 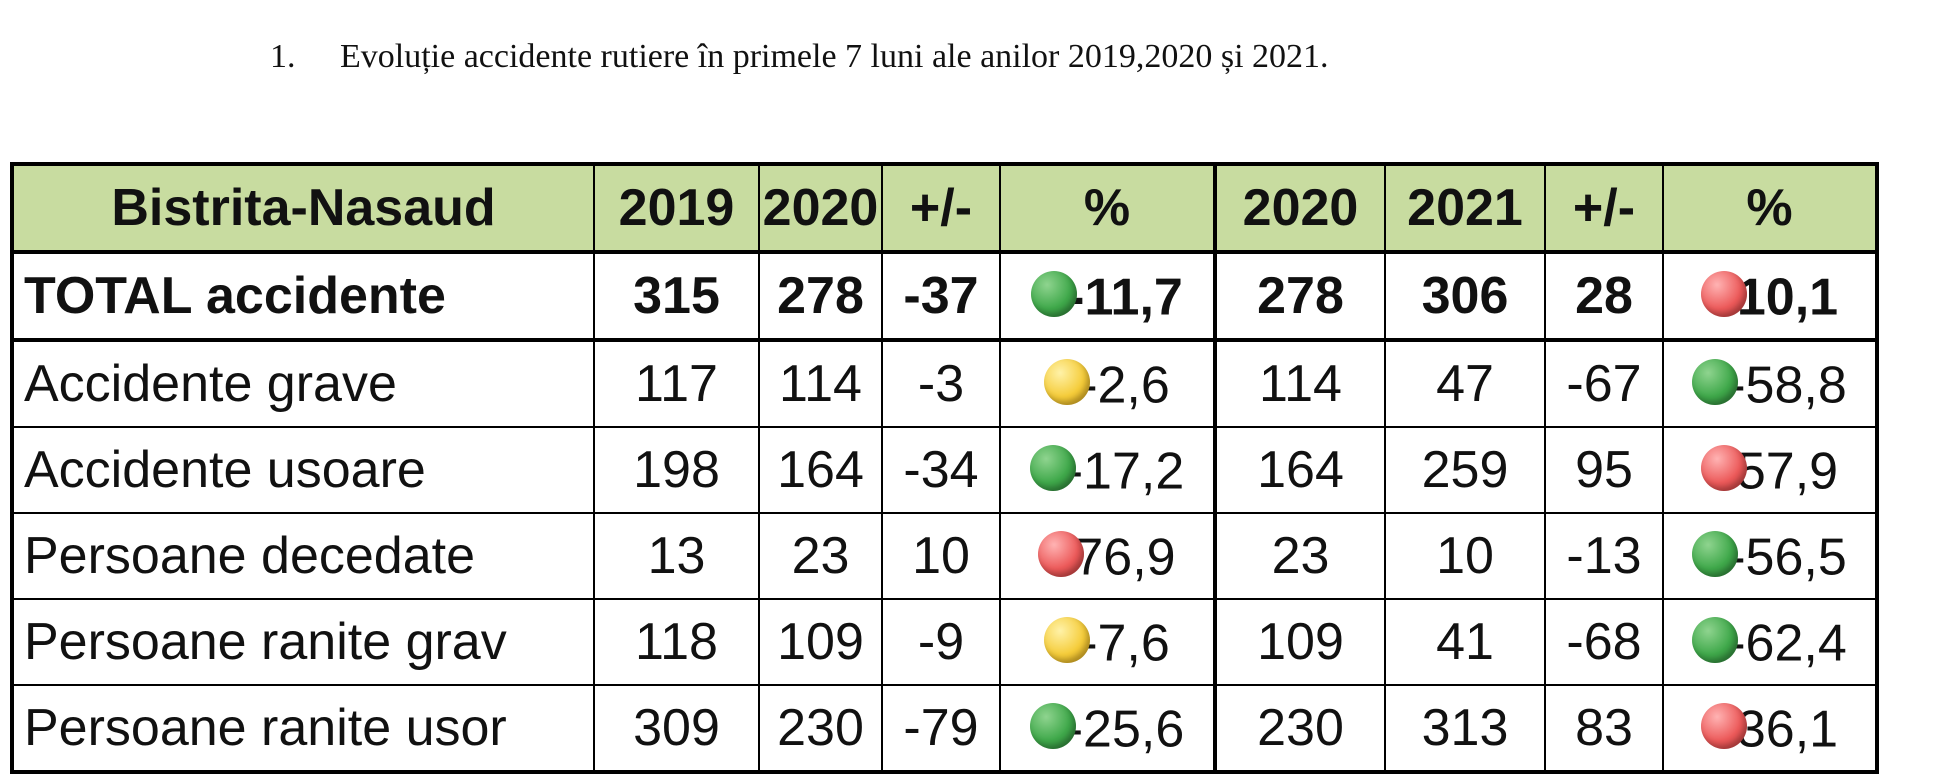 What do you see at coordinates (1125, 471) in the screenshot?
I see `percent-value: -17,2` at bounding box center [1125, 471].